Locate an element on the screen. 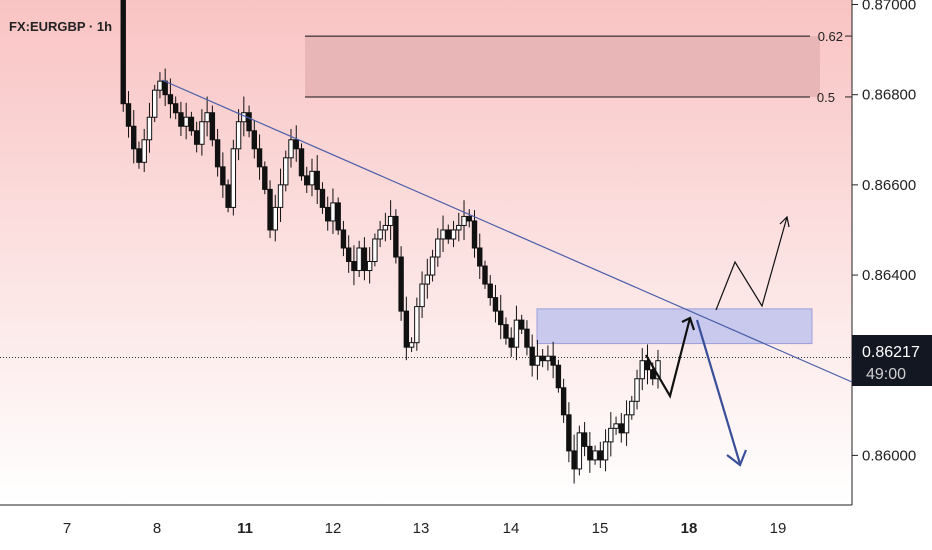  symbol-label: FX:EURGBP · 1h is located at coordinates (60, 26).